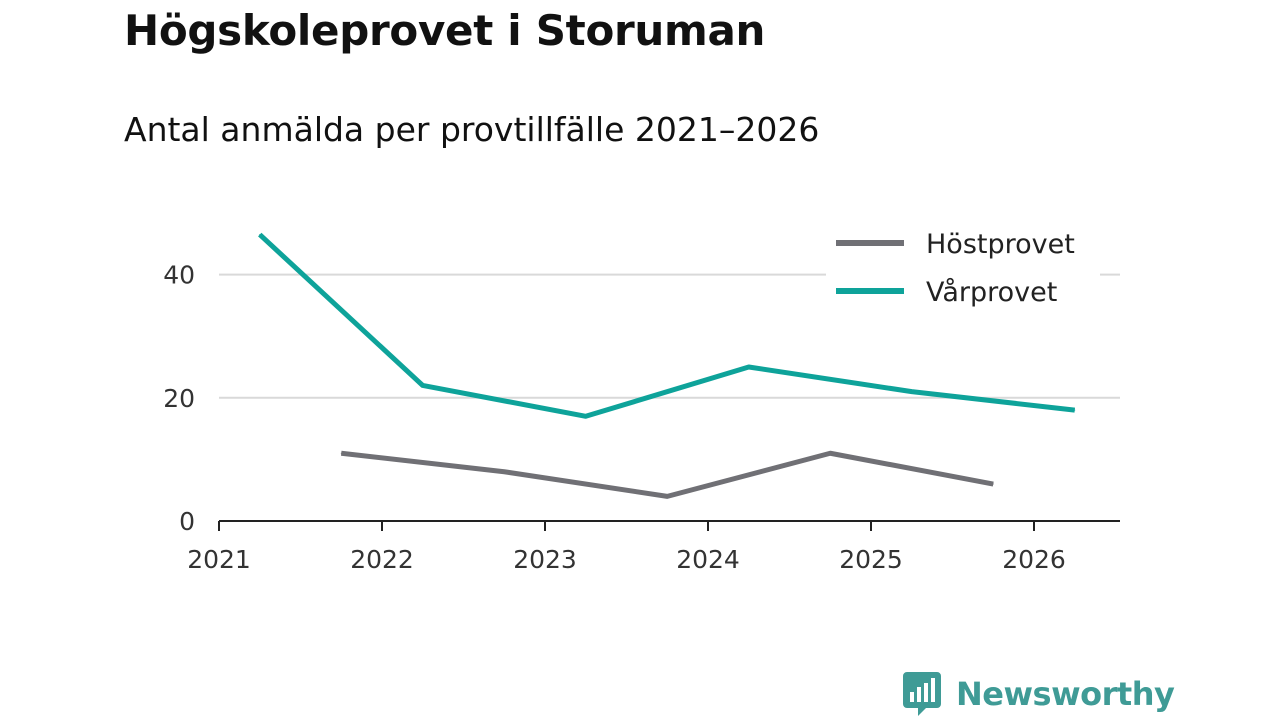 This screenshot has height=720, width=1280. I want to click on x-tick-label-2023: 2023, so click(545, 559).